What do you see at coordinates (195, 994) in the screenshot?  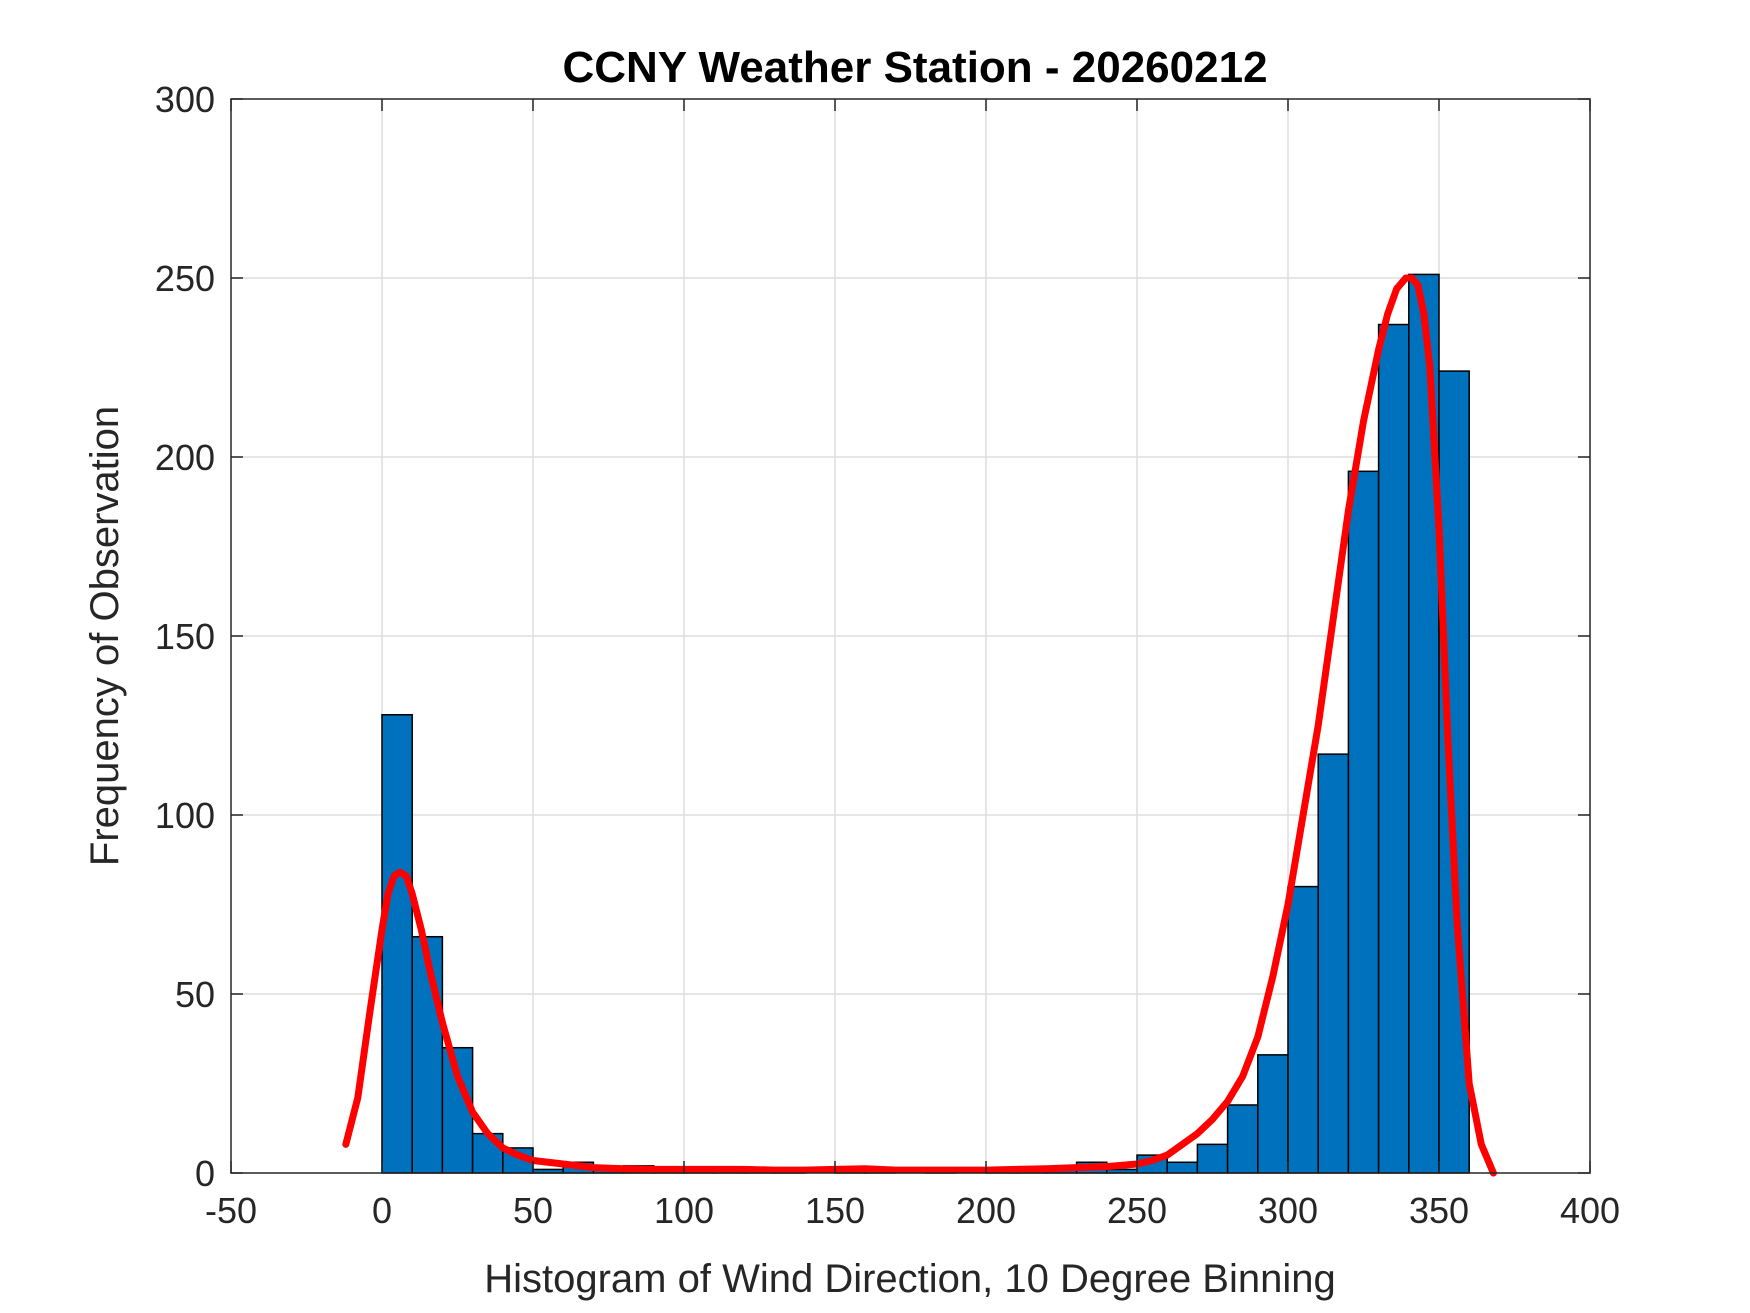 I see `y-tick-label: 50` at bounding box center [195, 994].